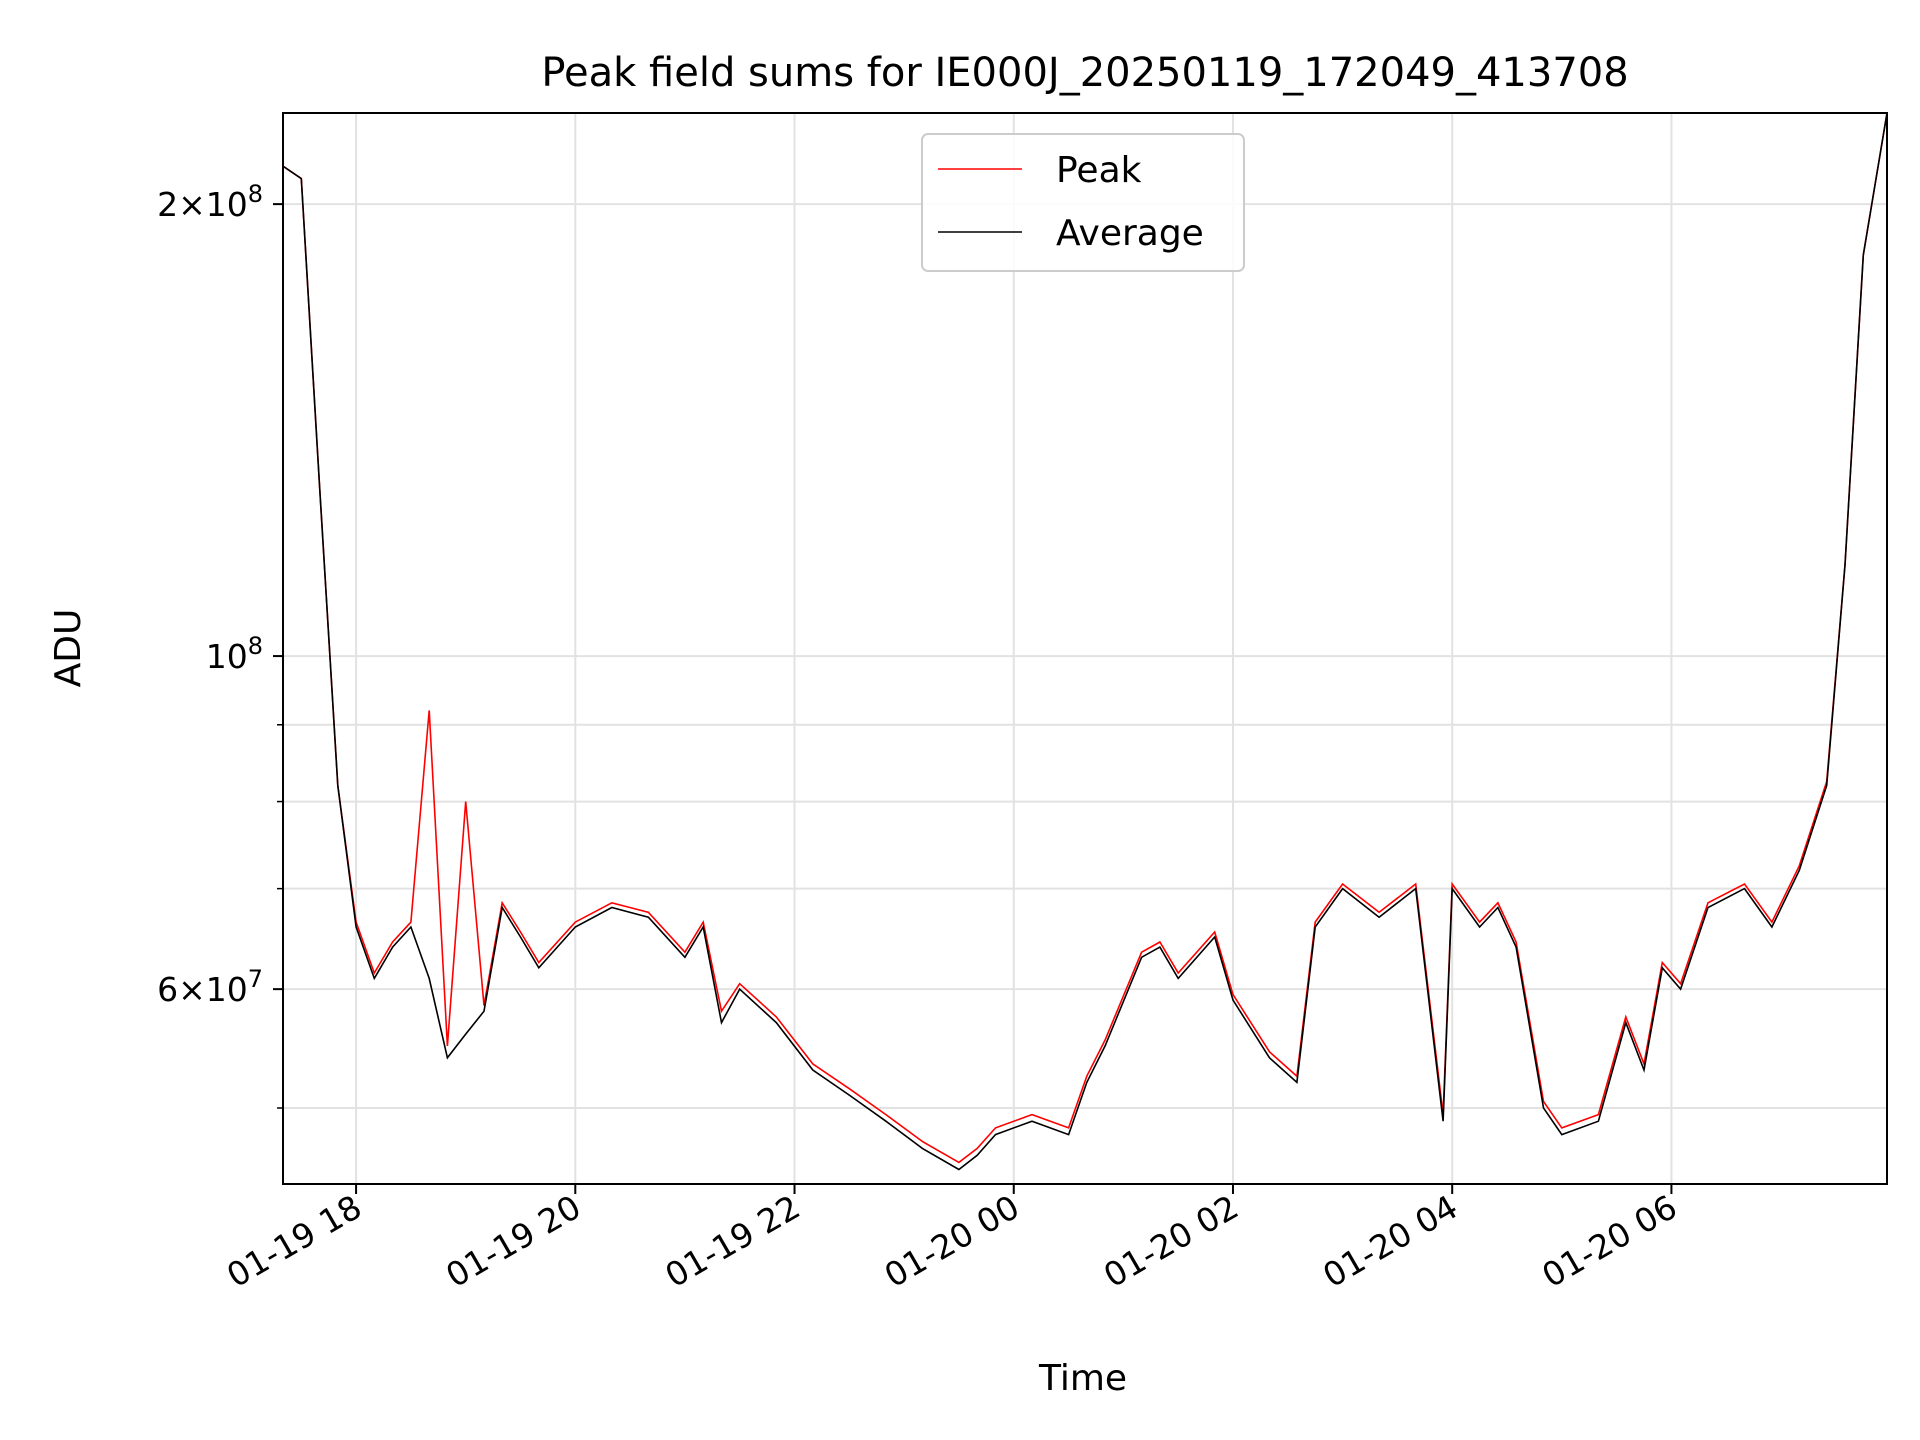 The width and height of the screenshot is (1920, 1440). What do you see at coordinates (234, 654) in the screenshot?
I see `y-tick-label: 108` at bounding box center [234, 654].